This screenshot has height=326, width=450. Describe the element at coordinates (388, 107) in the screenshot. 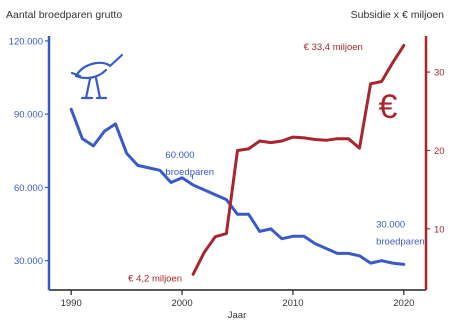

I see `euro-icon: €` at that location.